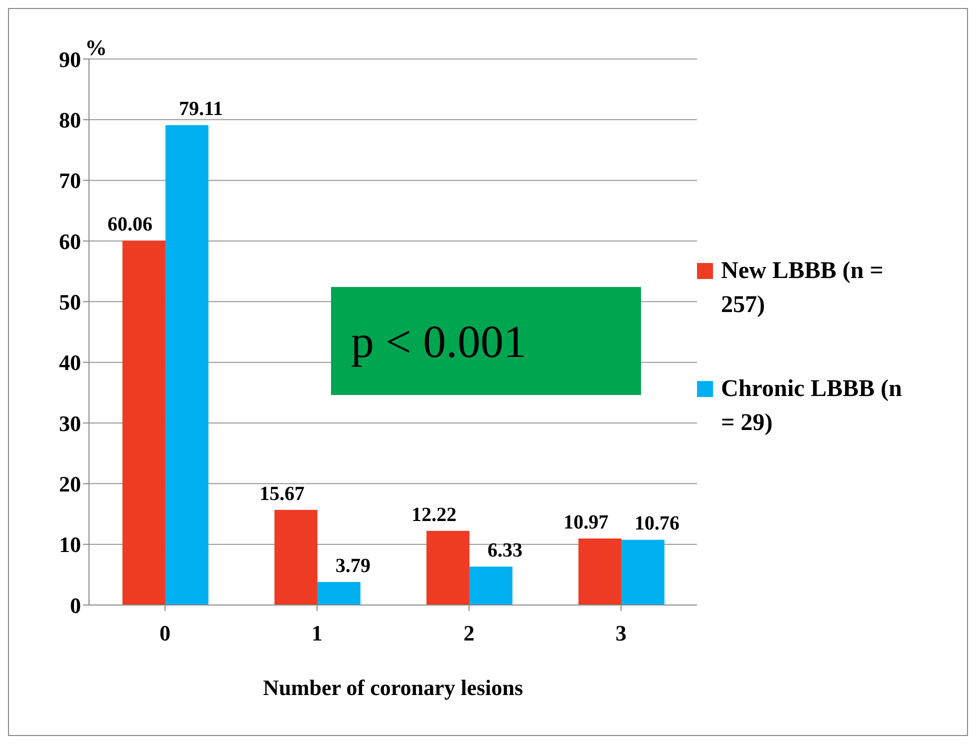  What do you see at coordinates (352, 566) in the screenshot?
I see `data-label: 3.79` at bounding box center [352, 566].